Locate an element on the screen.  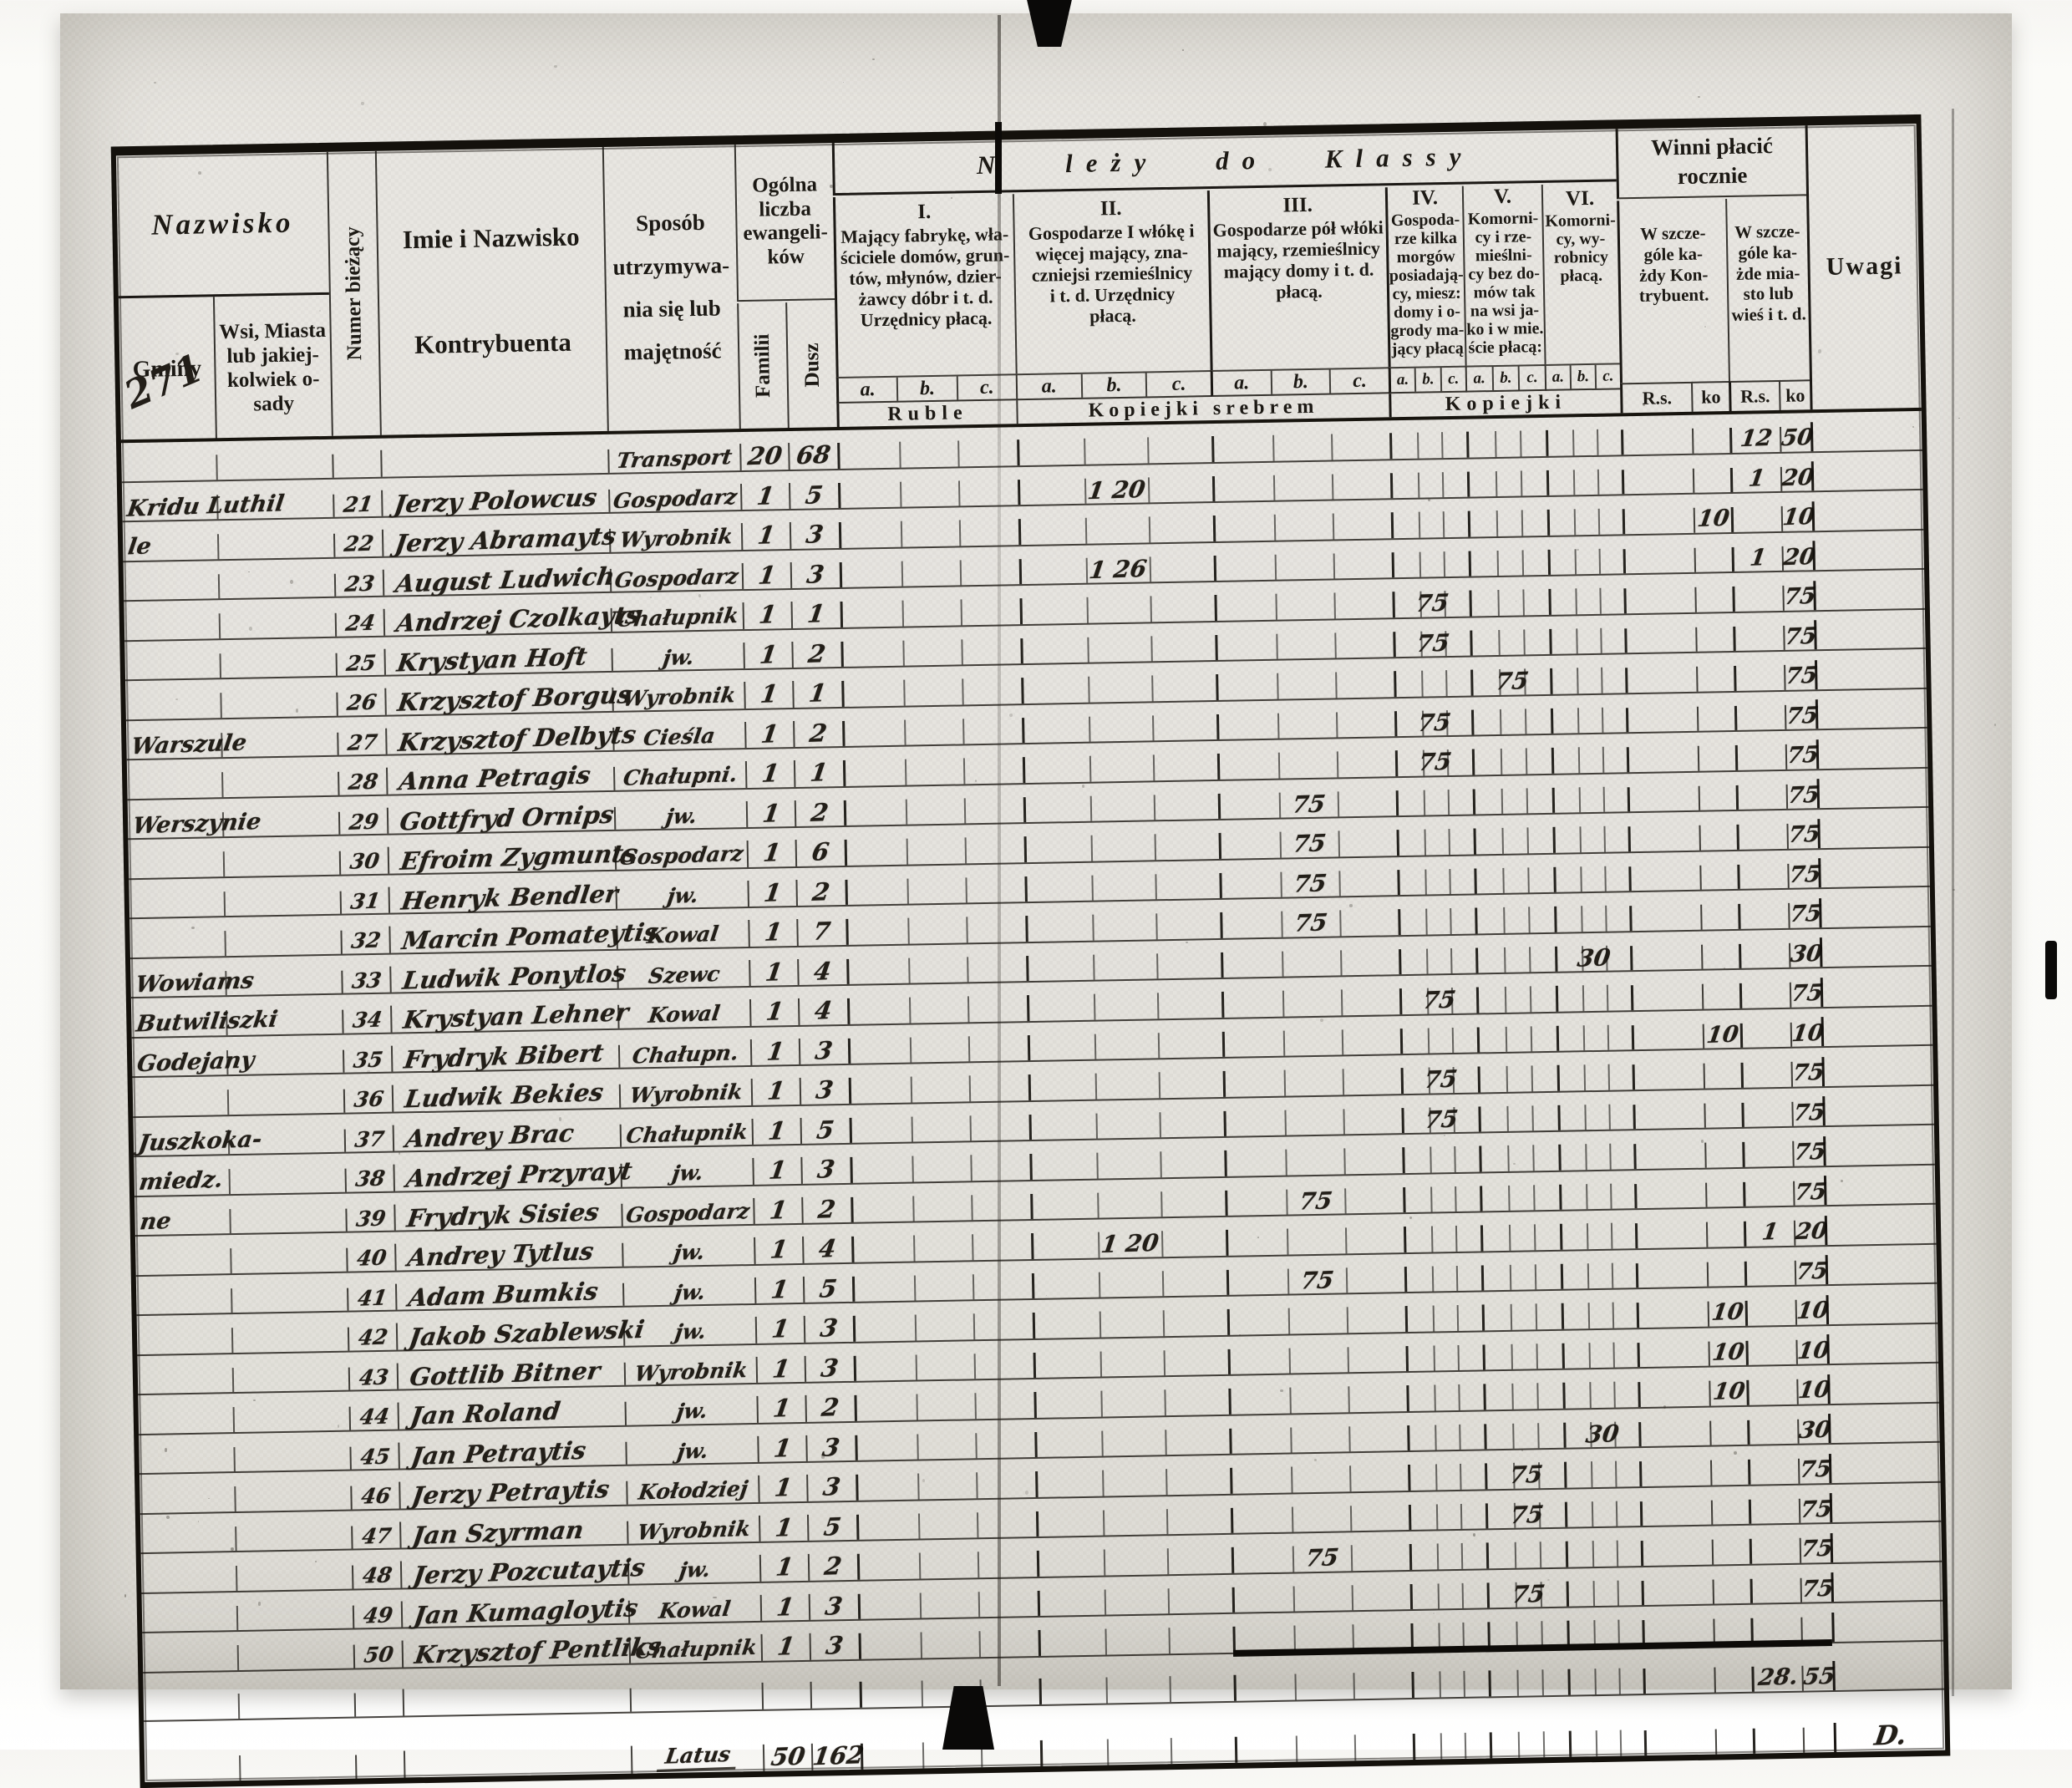
cell-nr: 42 is located at coordinates (372, 1338).